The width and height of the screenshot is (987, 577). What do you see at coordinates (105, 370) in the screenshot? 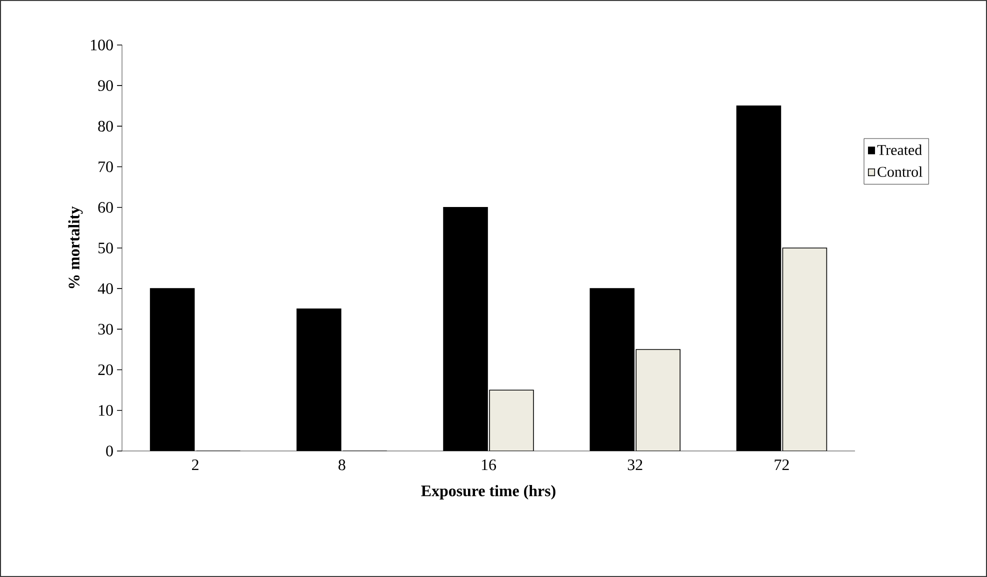
I see `y-tick-label: 20` at bounding box center [105, 370].